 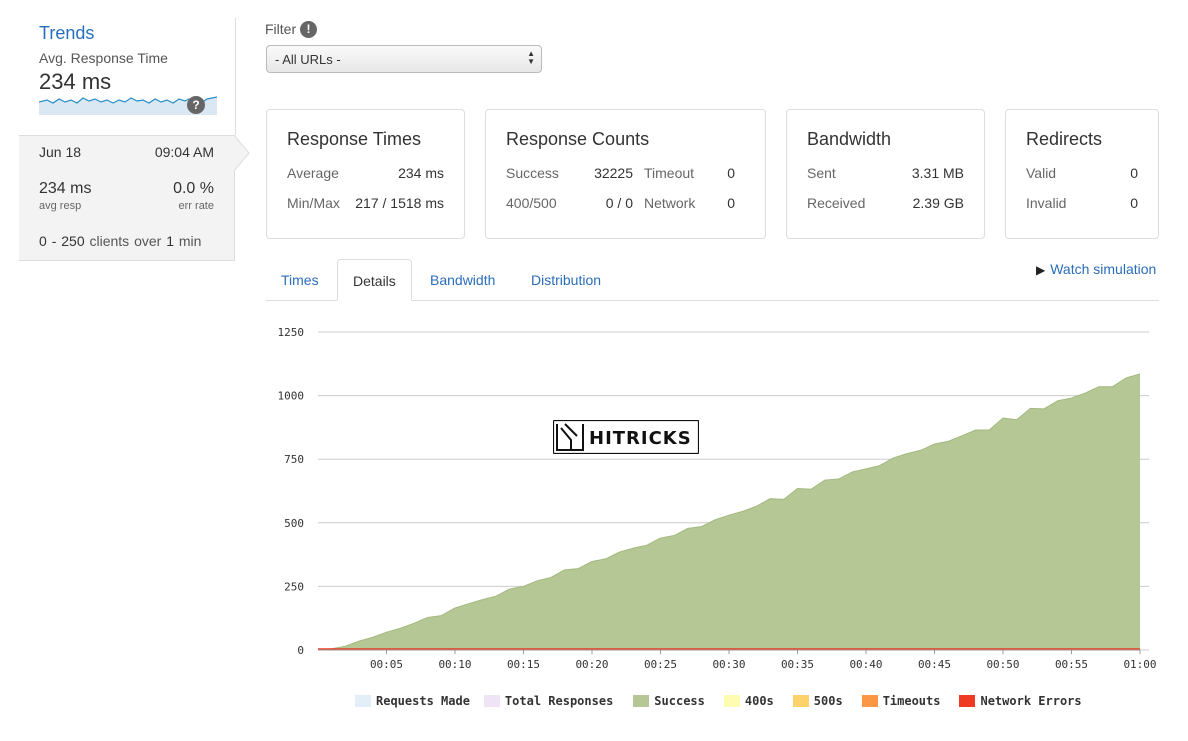 What do you see at coordinates (865, 664) in the screenshot?
I see `x-tick-label: 00:40` at bounding box center [865, 664].